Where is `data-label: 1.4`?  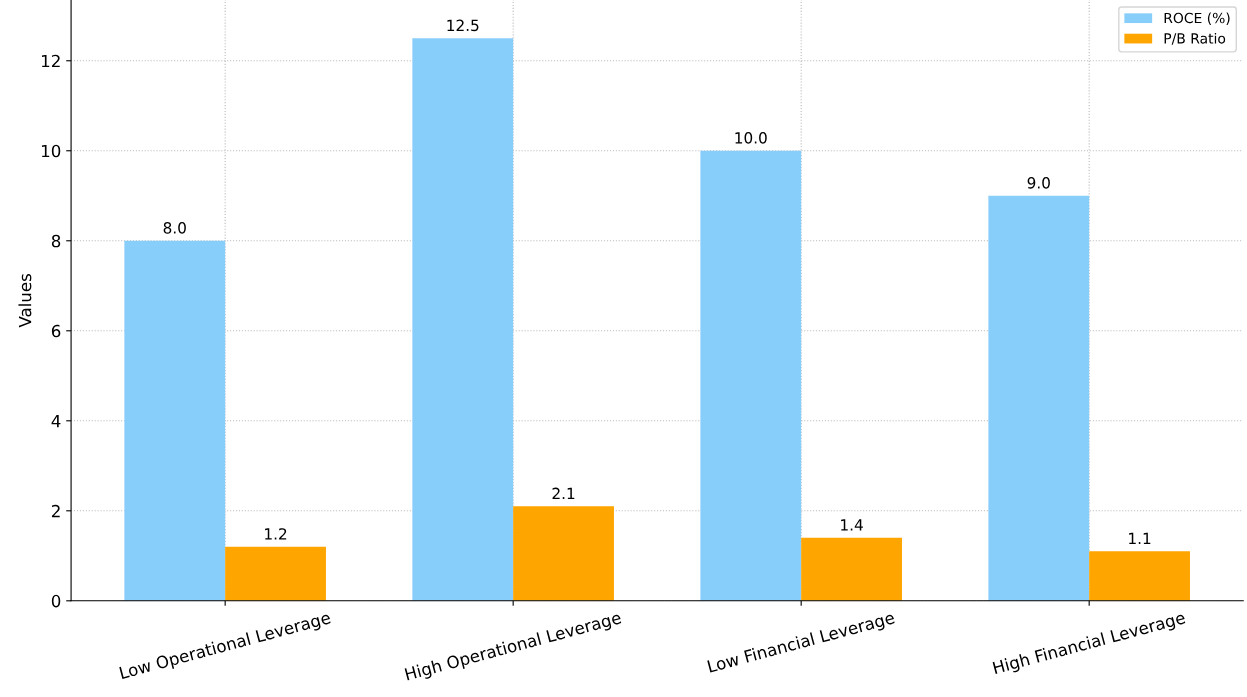
data-label: 1.4 is located at coordinates (852, 525).